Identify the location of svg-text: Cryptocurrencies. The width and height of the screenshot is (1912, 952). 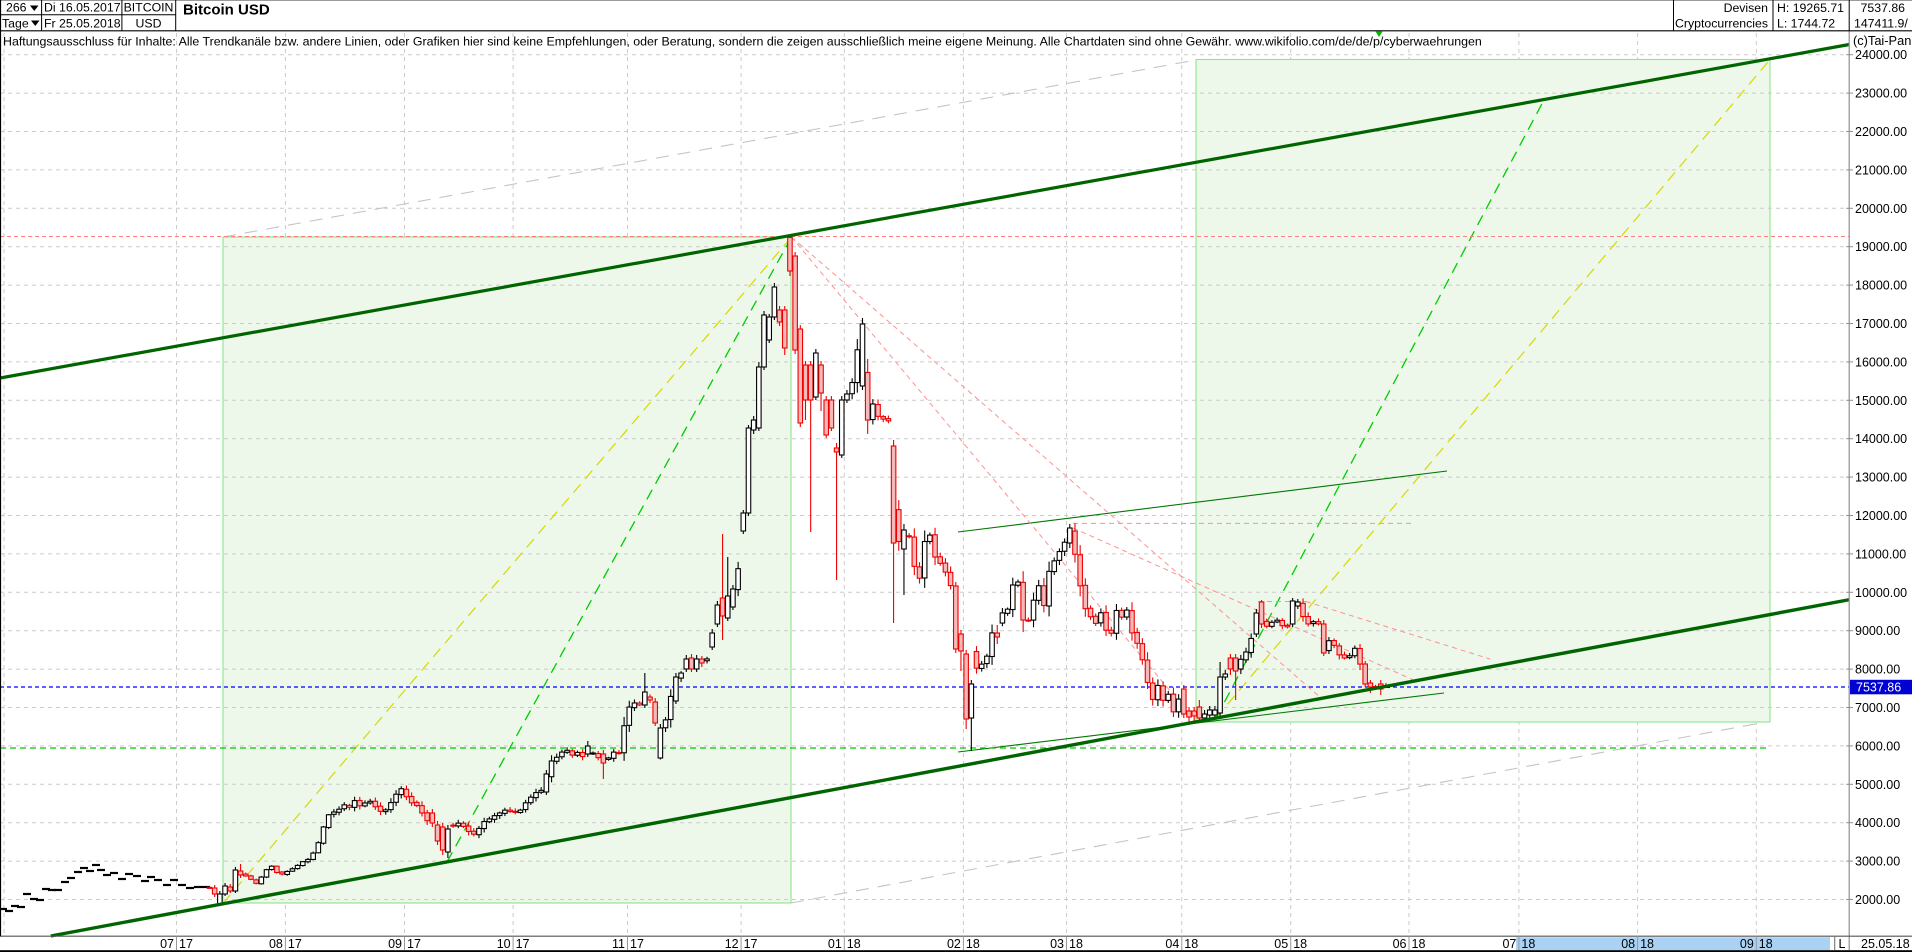
(1721, 24).